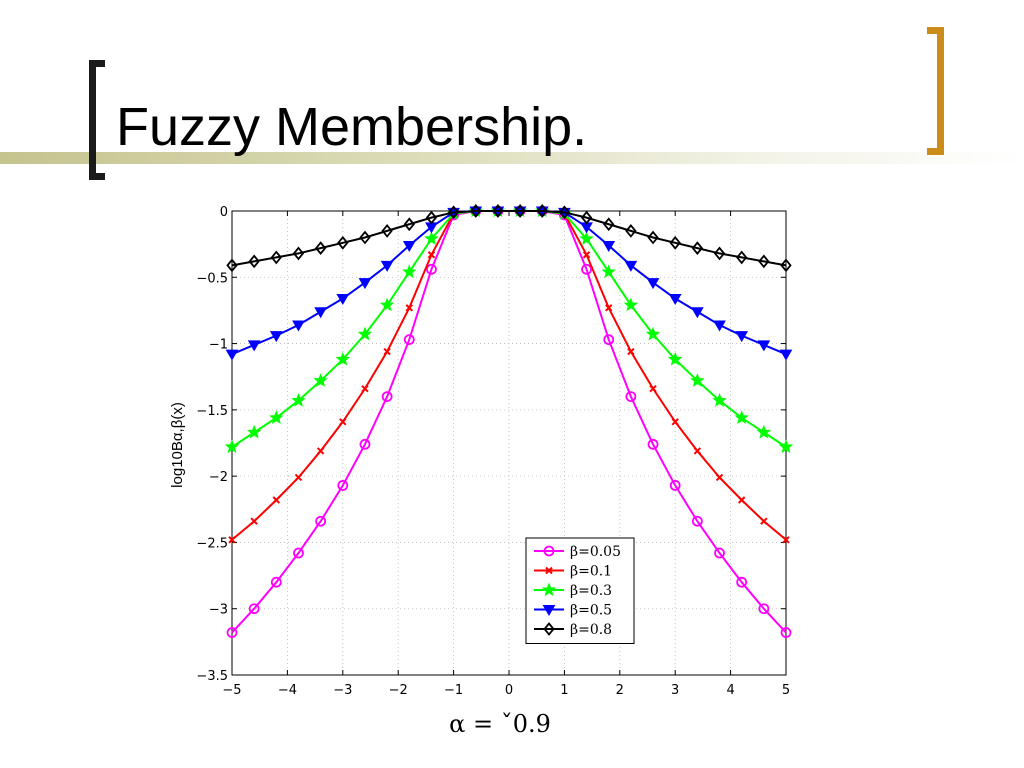 This screenshot has width=1024, height=768. Describe the element at coordinates (342, 690) in the screenshot. I see `x-tick-label: −3` at that location.